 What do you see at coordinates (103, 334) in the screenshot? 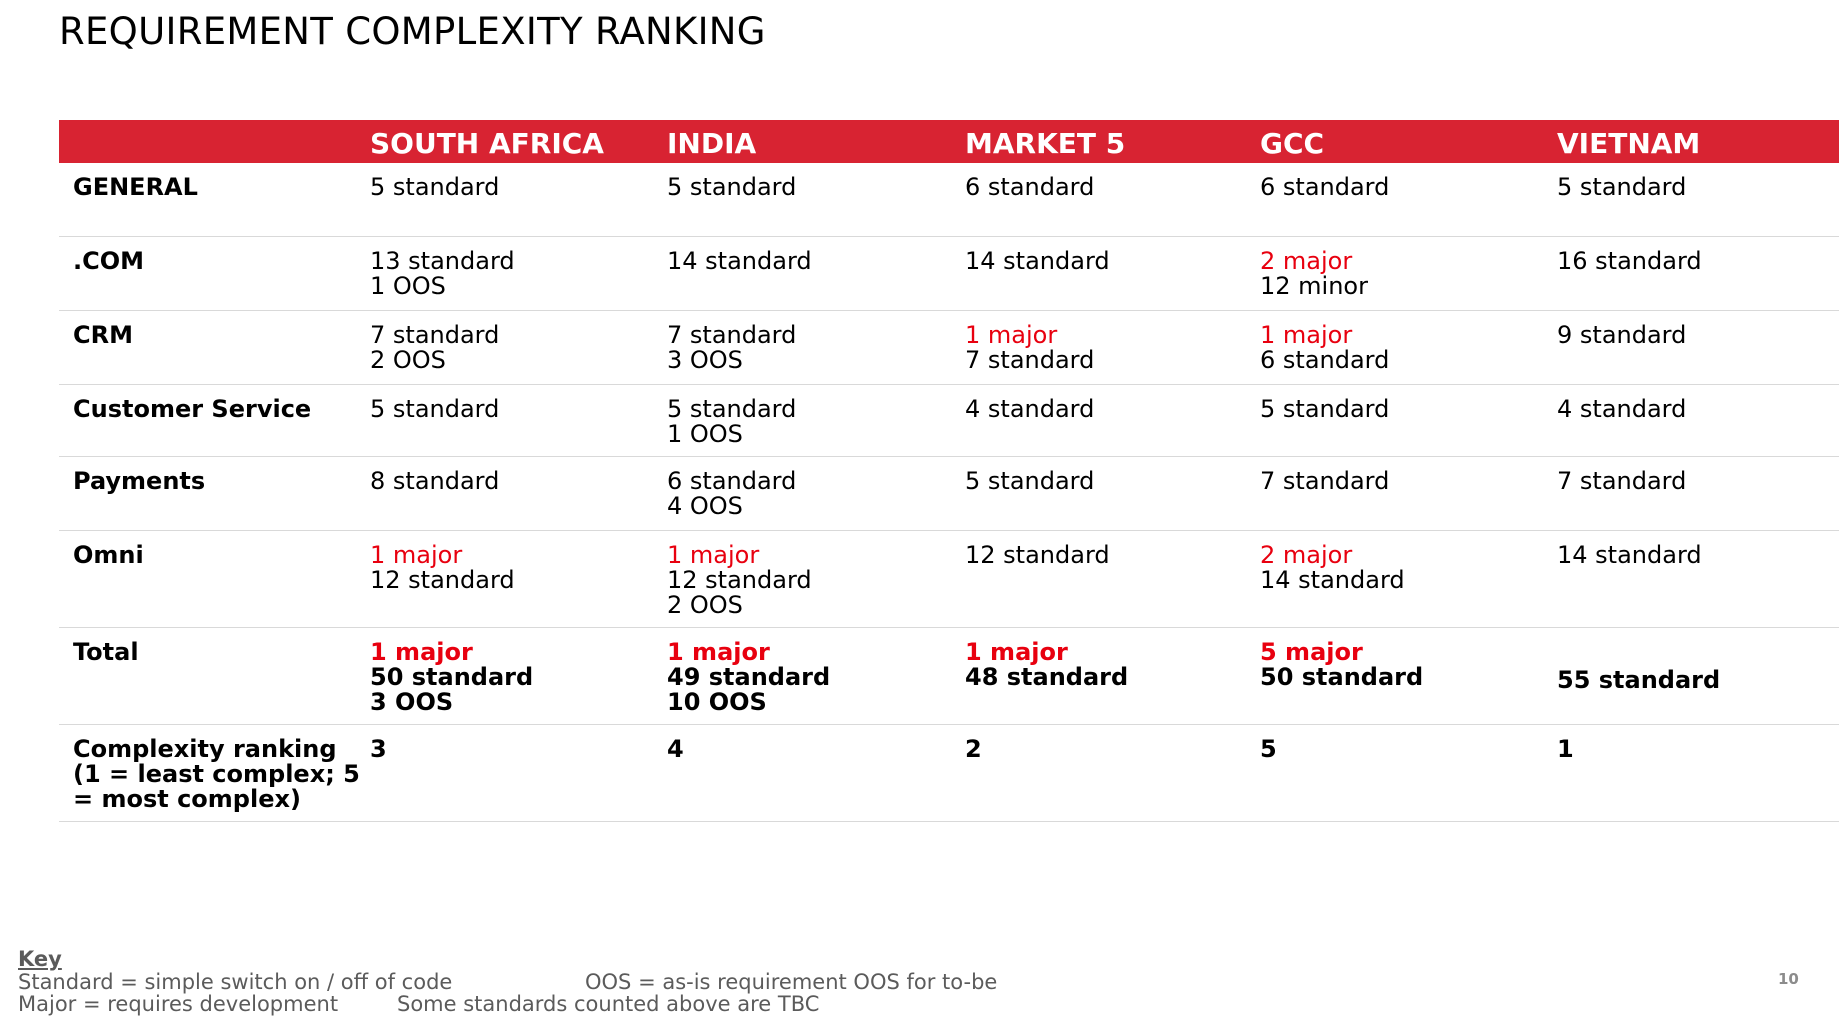
I see `row-label-text: CRM` at bounding box center [103, 334].